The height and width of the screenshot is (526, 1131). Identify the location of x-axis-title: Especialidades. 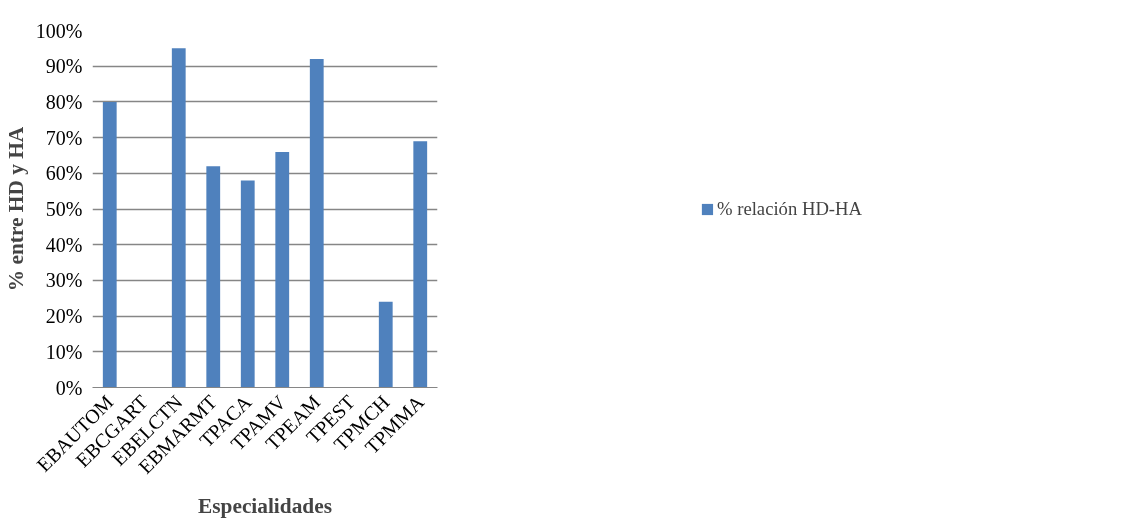
(265, 505).